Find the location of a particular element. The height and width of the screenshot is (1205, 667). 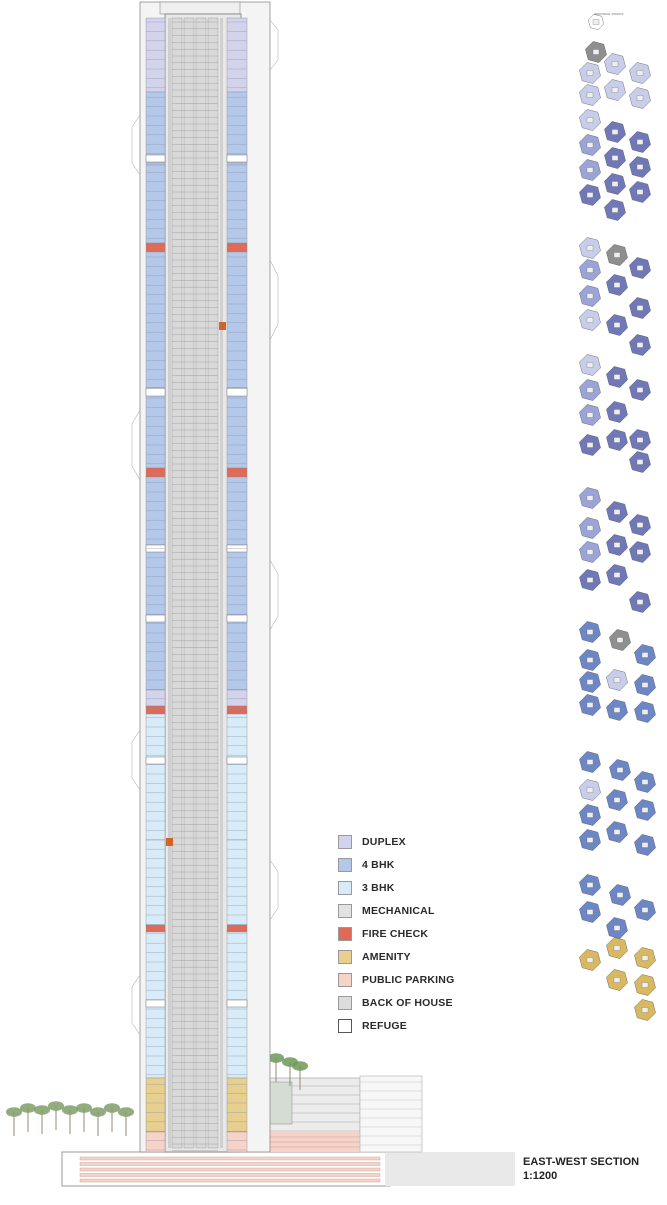

key-plan-1-2-core is located at coordinates (590, 145).